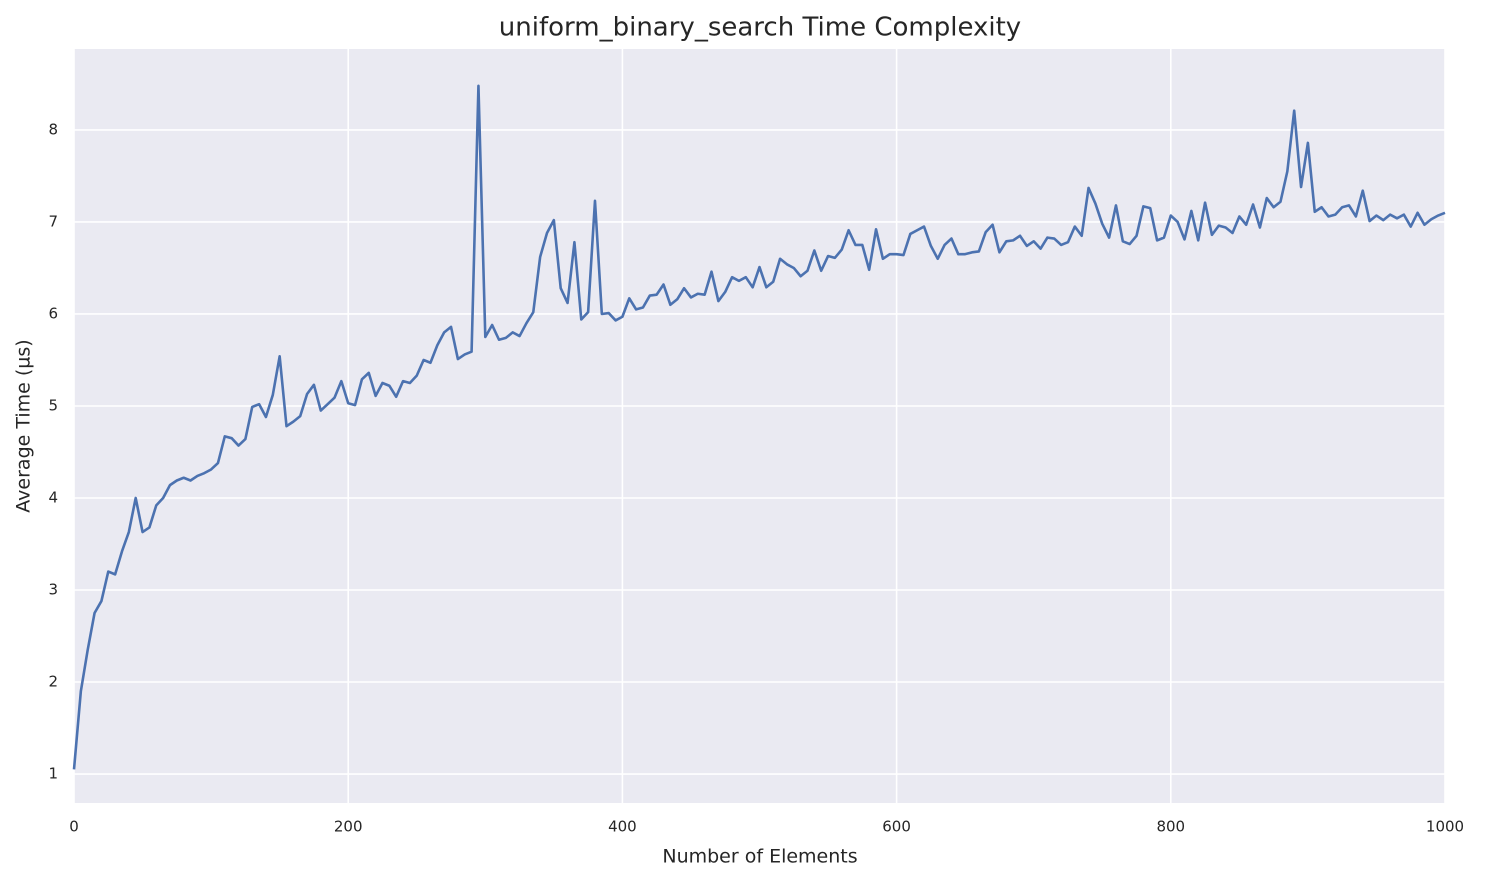 The image size is (1485, 888). I want to click on x-tick-label: 400, so click(622, 827).